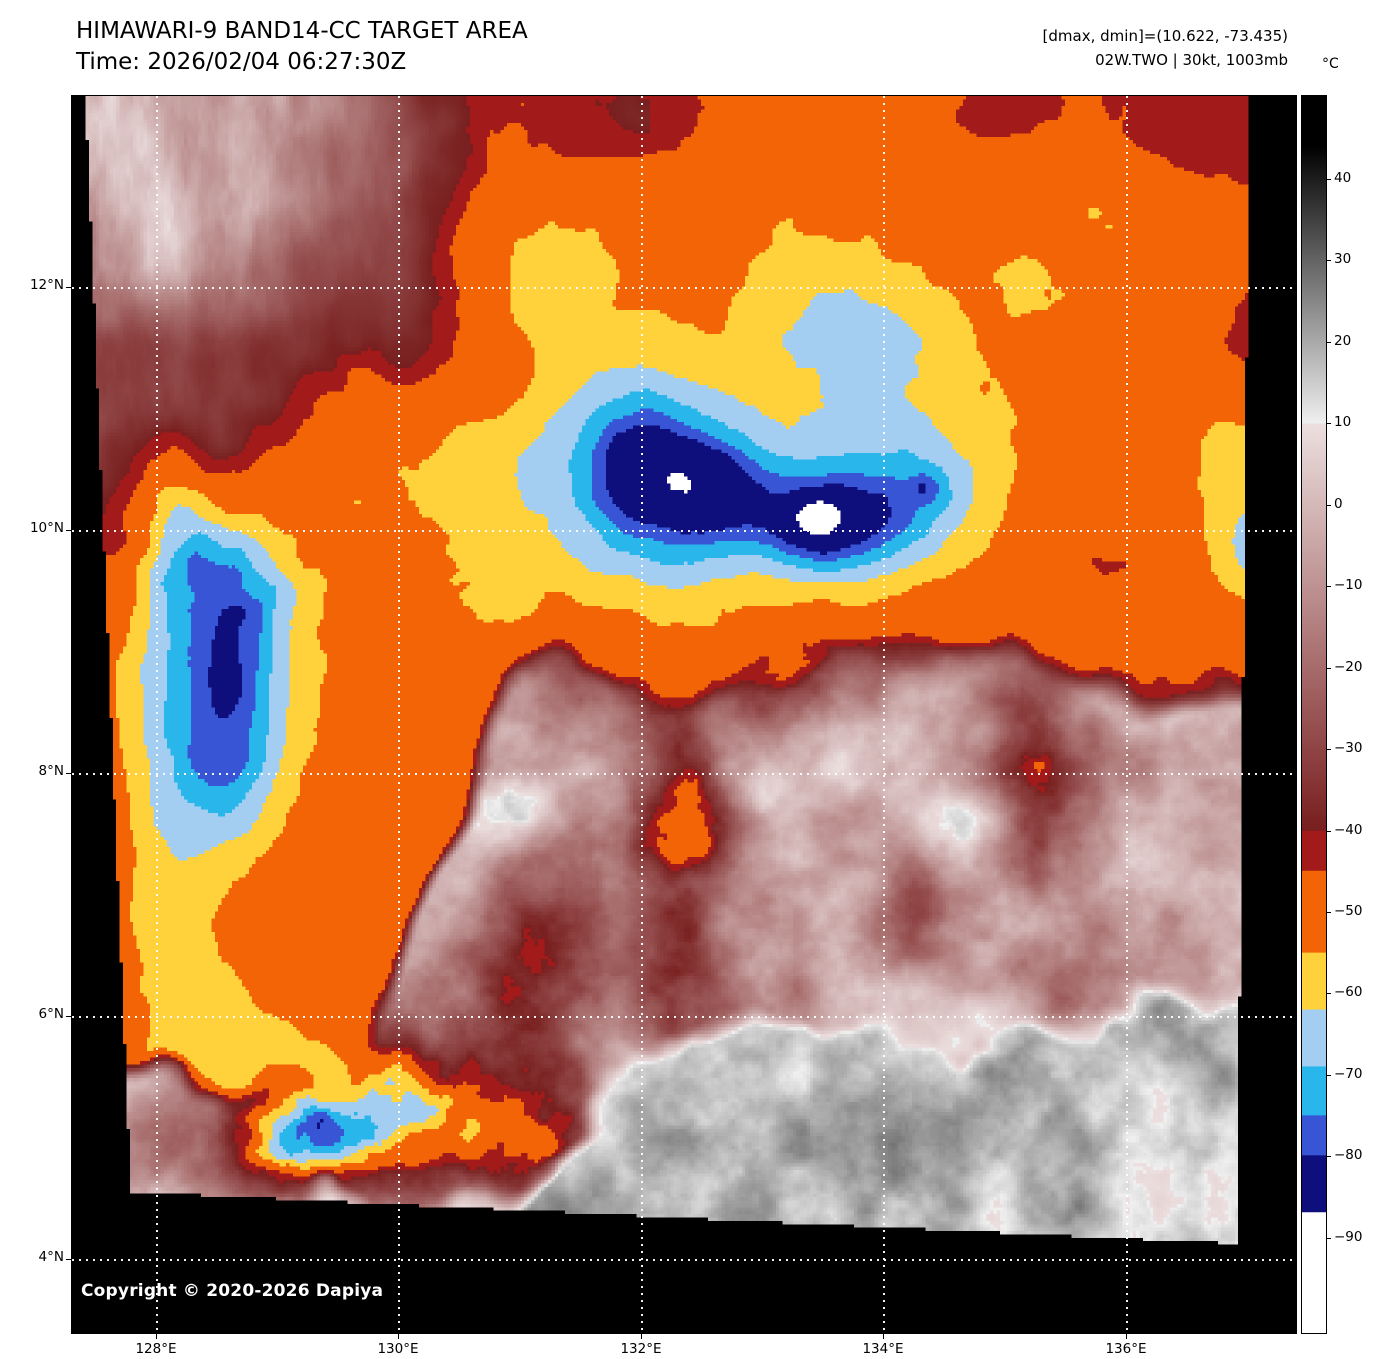  I want to click on dmax-dmin-annotation: [dmax, dmin]=(10.622, -73.435), so click(1165, 36).